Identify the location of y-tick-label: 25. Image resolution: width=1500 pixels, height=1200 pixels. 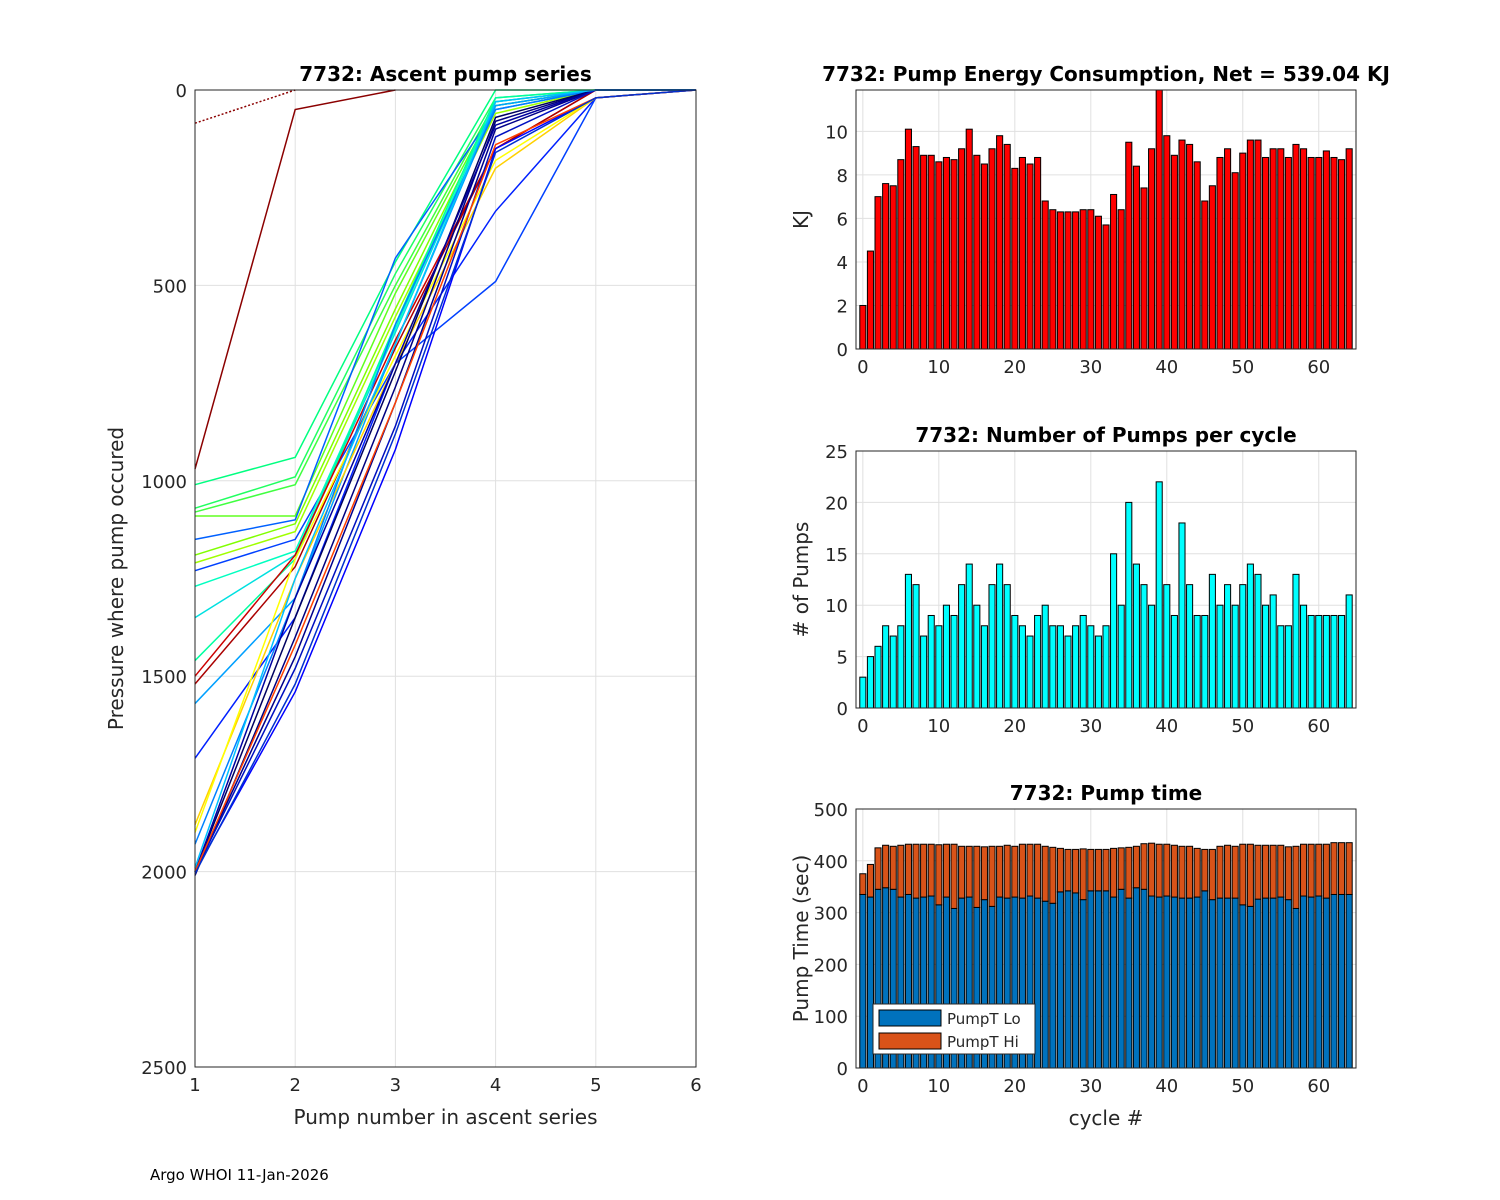
(836, 452).